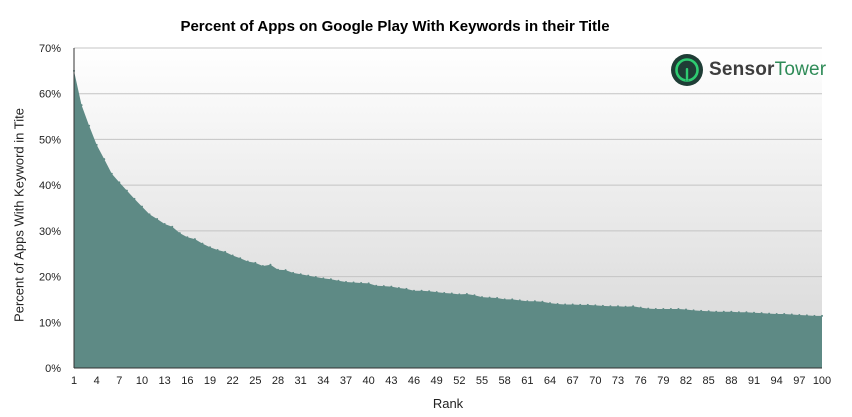 This screenshot has height=417, width=852. I want to click on logo-text-sensor: Sensor, so click(742, 69).